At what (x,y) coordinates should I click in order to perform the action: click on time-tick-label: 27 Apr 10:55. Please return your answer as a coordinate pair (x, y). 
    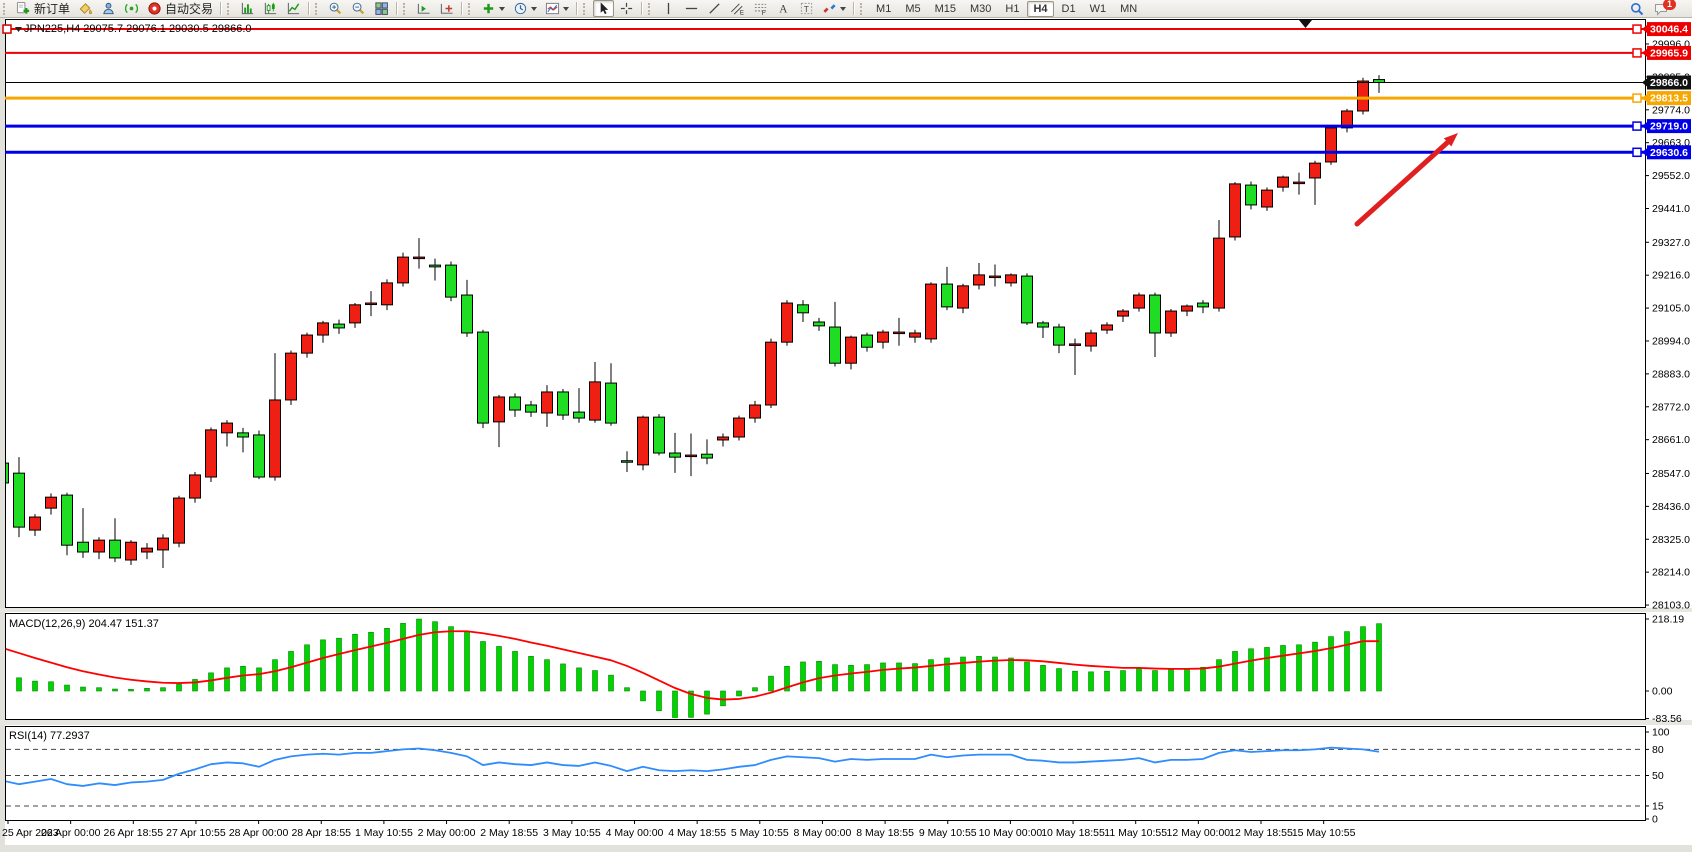
    Looking at the image, I should click on (196, 833).